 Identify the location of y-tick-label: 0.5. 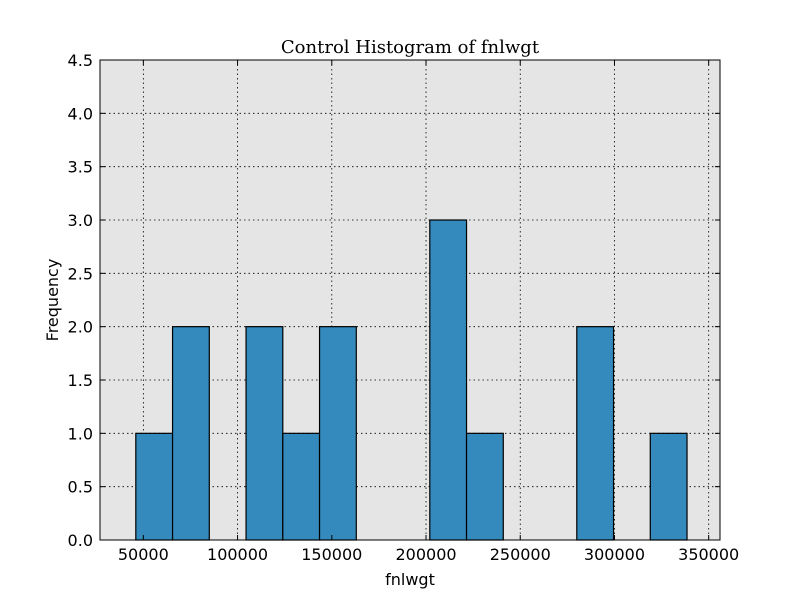
(80, 487).